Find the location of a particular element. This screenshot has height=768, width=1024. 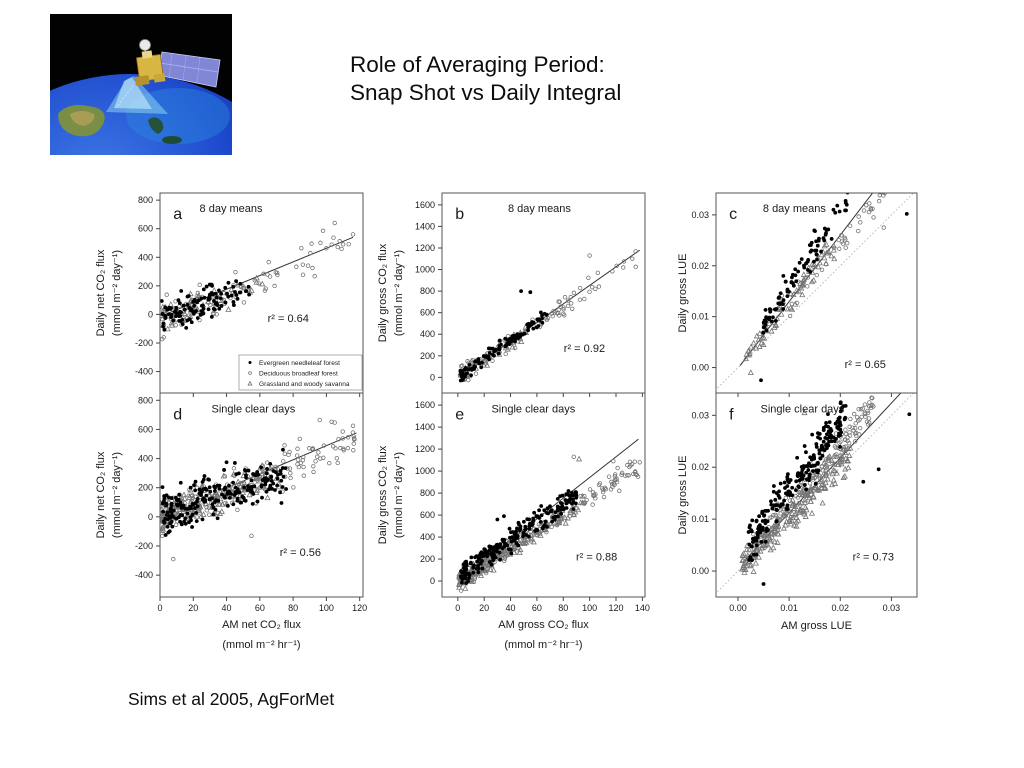

panel-letter: f is located at coordinates (731, 415).